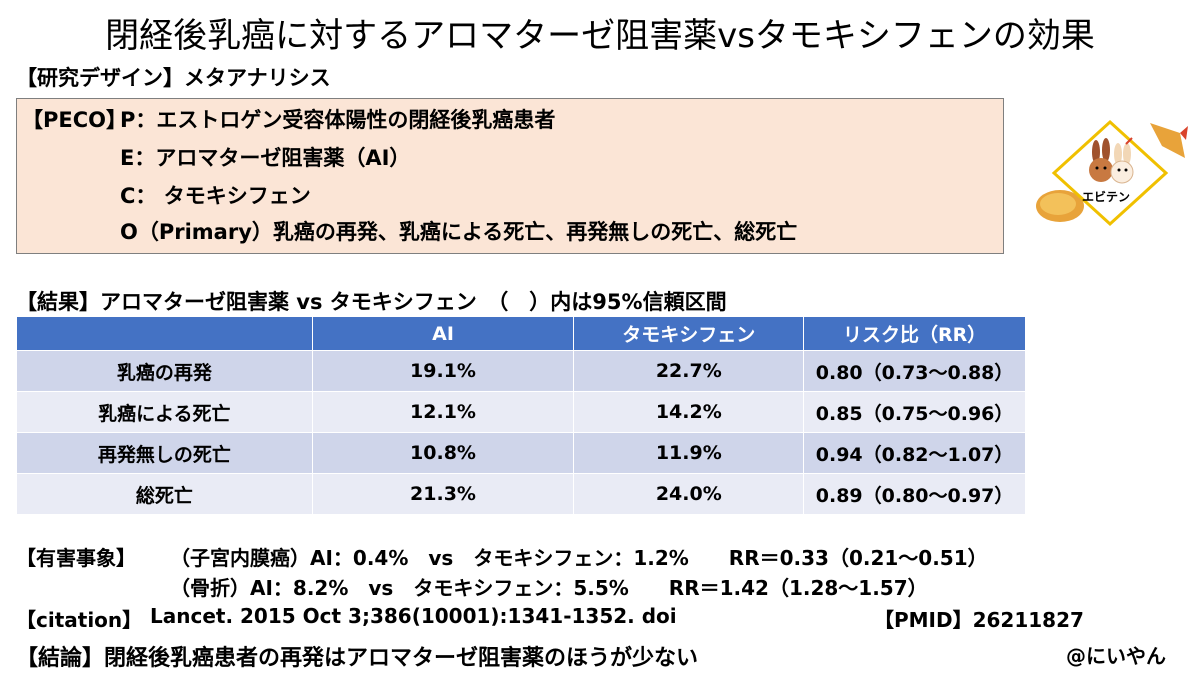  I want to click on cell-tamoxifen: 14.2%, so click(689, 412).